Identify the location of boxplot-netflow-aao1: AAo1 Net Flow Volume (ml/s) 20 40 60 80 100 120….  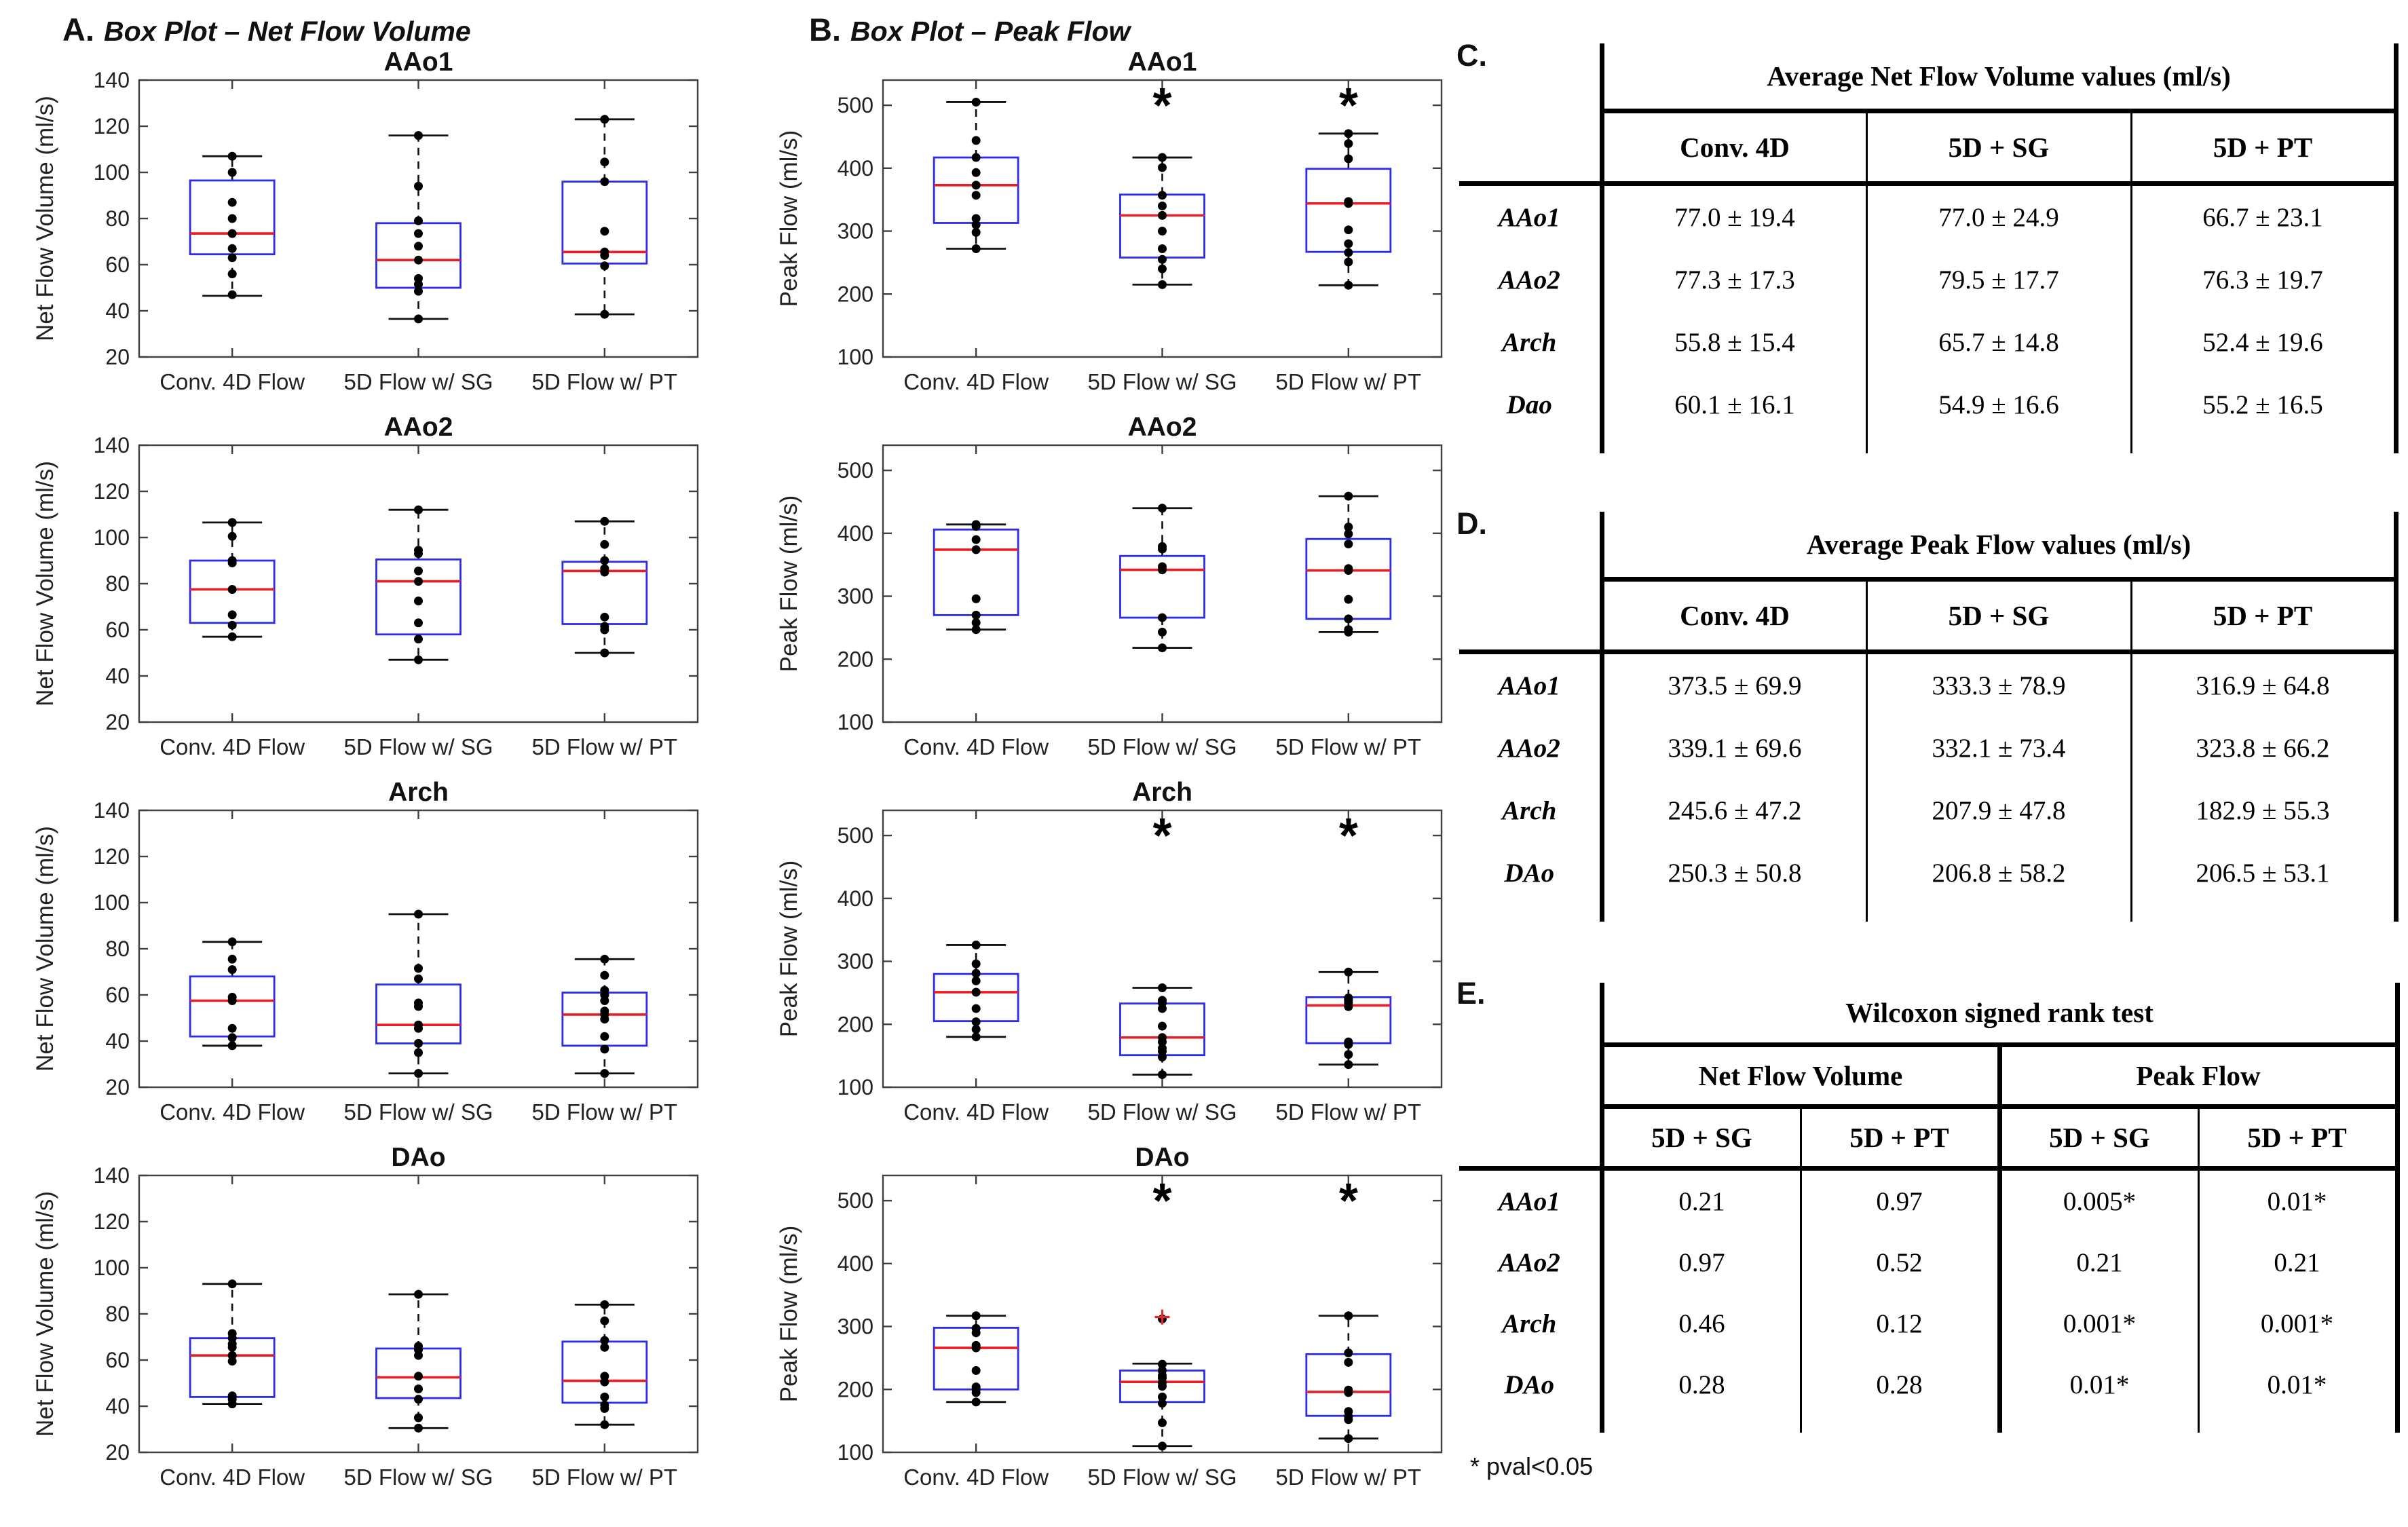
(370, 228).